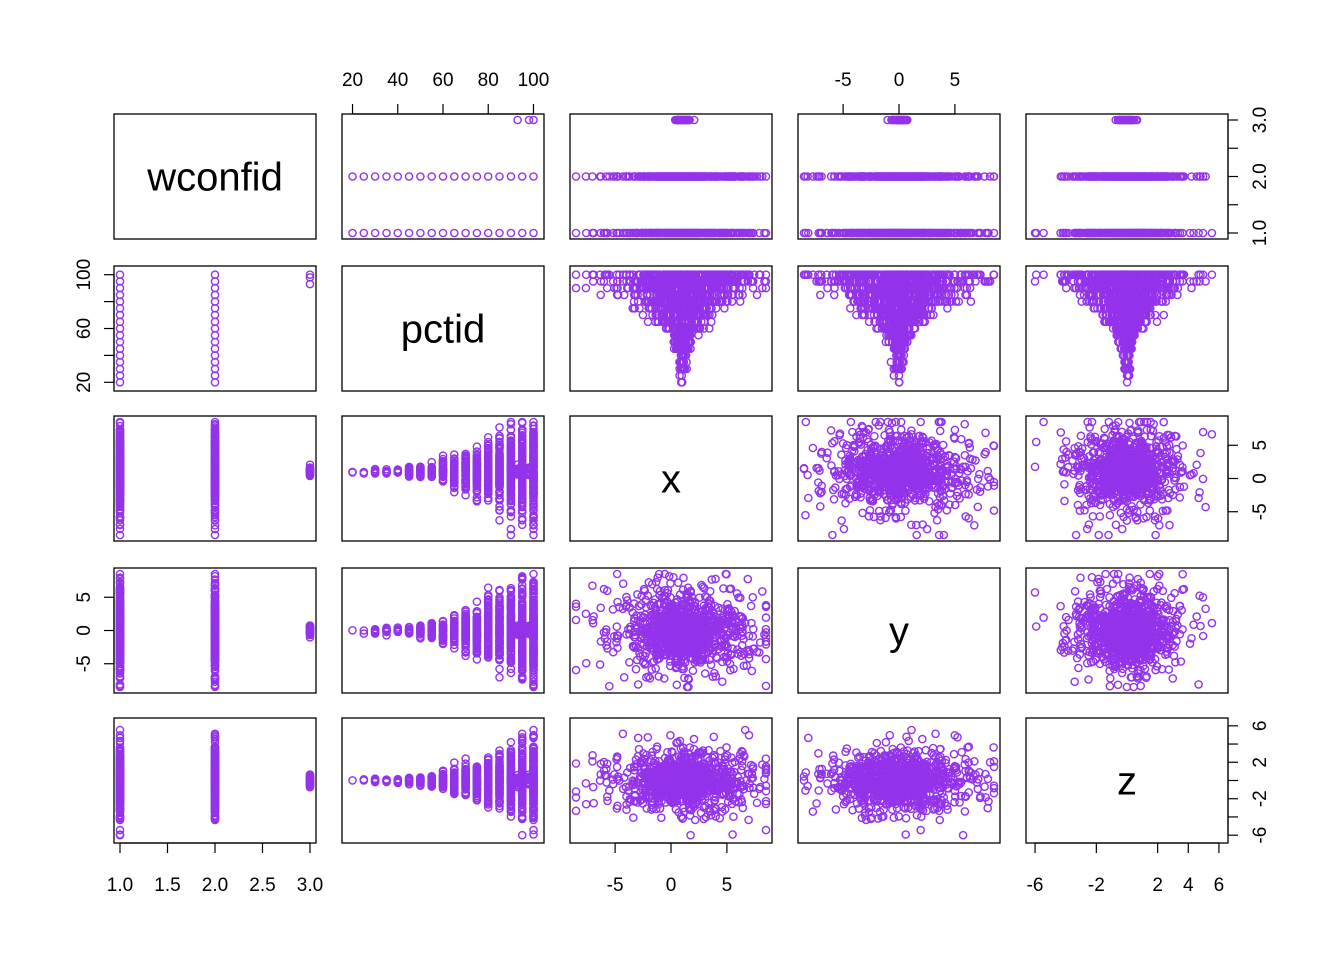 This screenshot has height=965, width=1344. I want to click on panel-pctid-vs-z, so click(1127, 328).